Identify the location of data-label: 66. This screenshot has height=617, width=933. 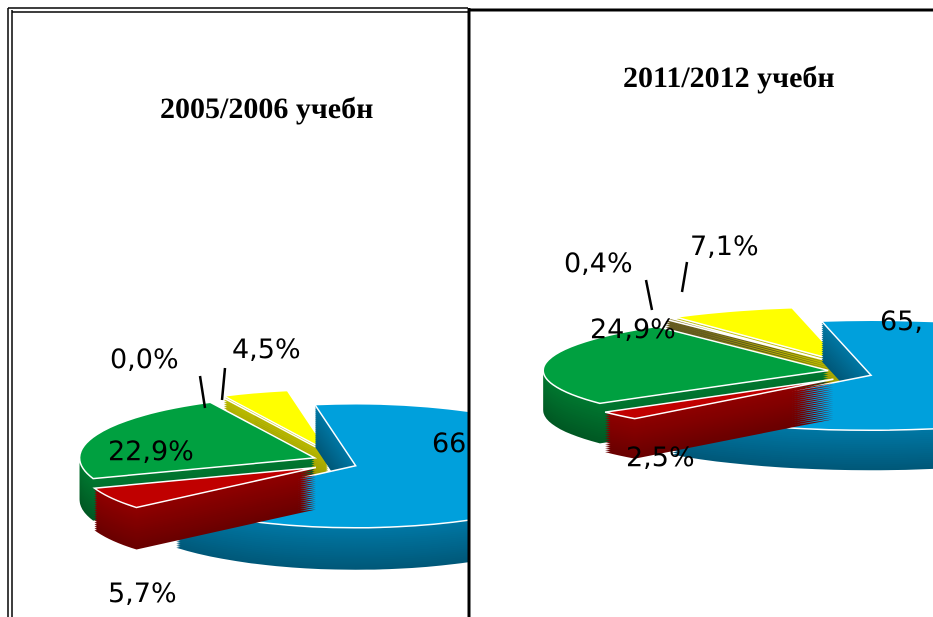
(449, 443).